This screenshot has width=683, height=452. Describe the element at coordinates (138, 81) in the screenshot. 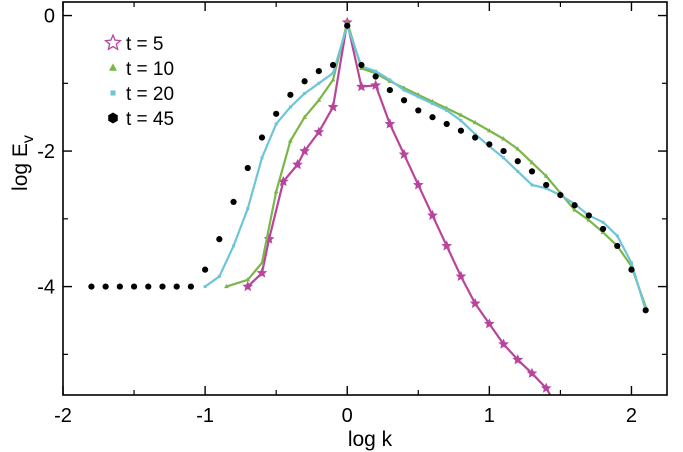

I see `legend: t = 5 t = 10 t = 20 t = 45` at that location.